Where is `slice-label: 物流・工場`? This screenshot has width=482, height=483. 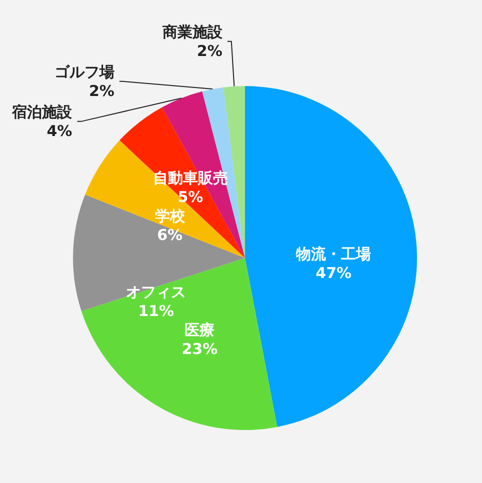 slice-label: 物流・工場 is located at coordinates (333, 254).